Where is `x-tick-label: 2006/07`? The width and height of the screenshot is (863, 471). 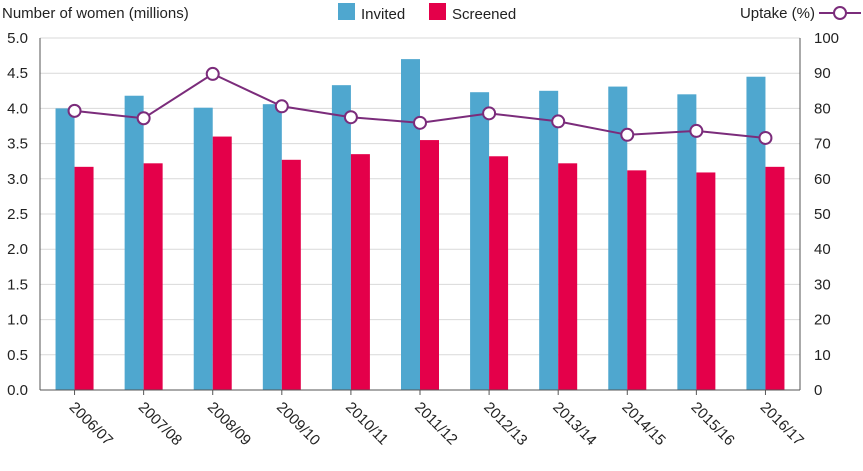
x-tick-label: 2006/07 is located at coordinates (91, 424).